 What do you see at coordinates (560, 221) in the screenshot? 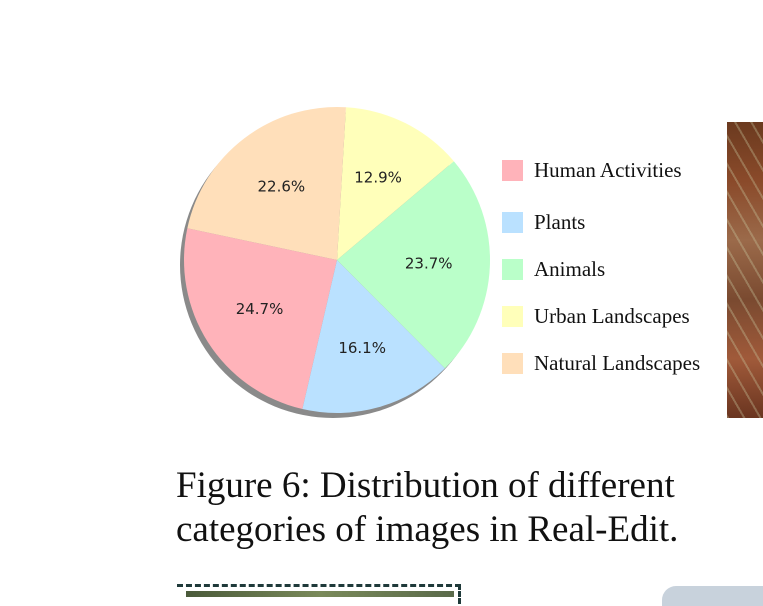
I see `legend-label: Plants` at bounding box center [560, 221].